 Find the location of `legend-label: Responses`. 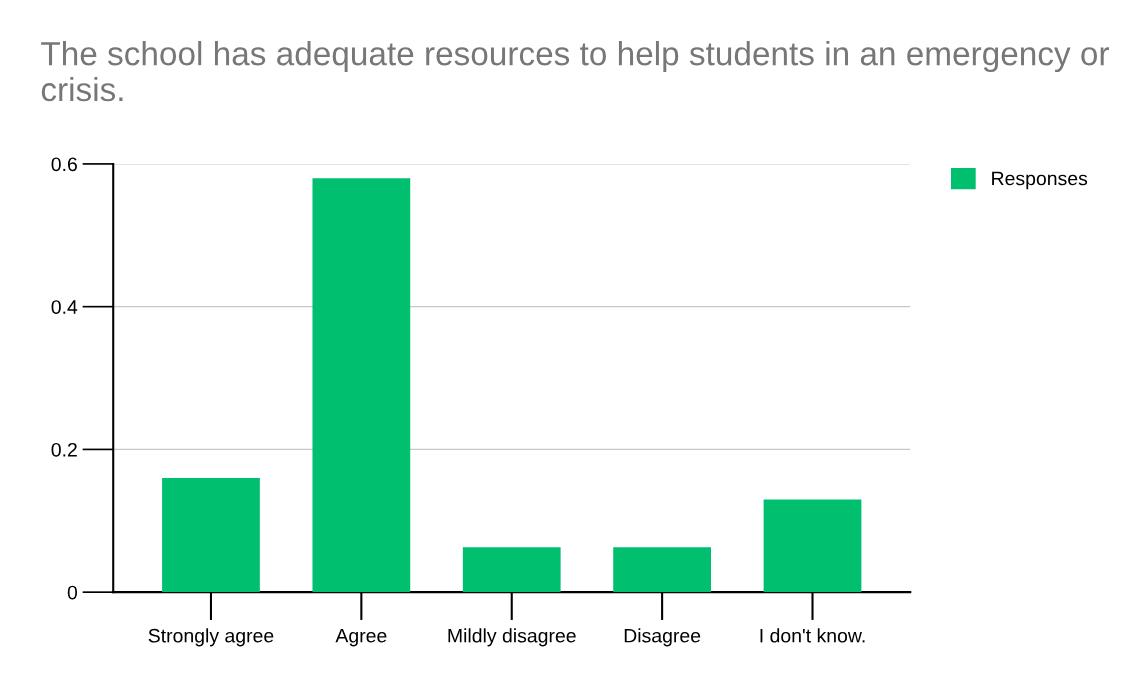

legend-label: Responses is located at coordinates (1040, 180).